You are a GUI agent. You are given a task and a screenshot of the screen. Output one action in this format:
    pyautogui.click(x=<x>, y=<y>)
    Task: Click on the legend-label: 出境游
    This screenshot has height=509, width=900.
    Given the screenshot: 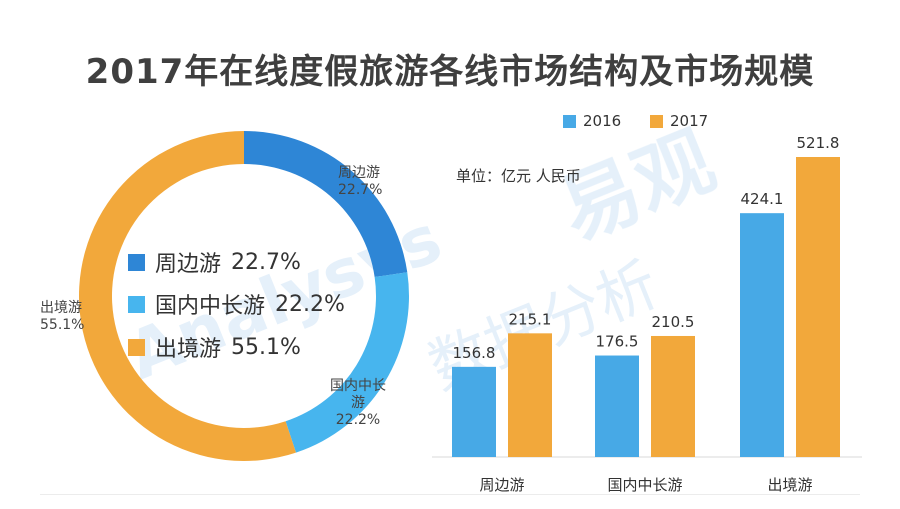 What is the action you would take?
    pyautogui.click(x=188, y=349)
    